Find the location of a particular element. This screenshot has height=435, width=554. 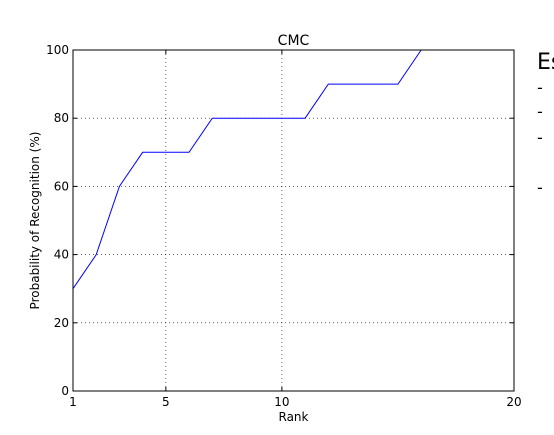

y-tick-label: 100 is located at coordinates (57, 50).